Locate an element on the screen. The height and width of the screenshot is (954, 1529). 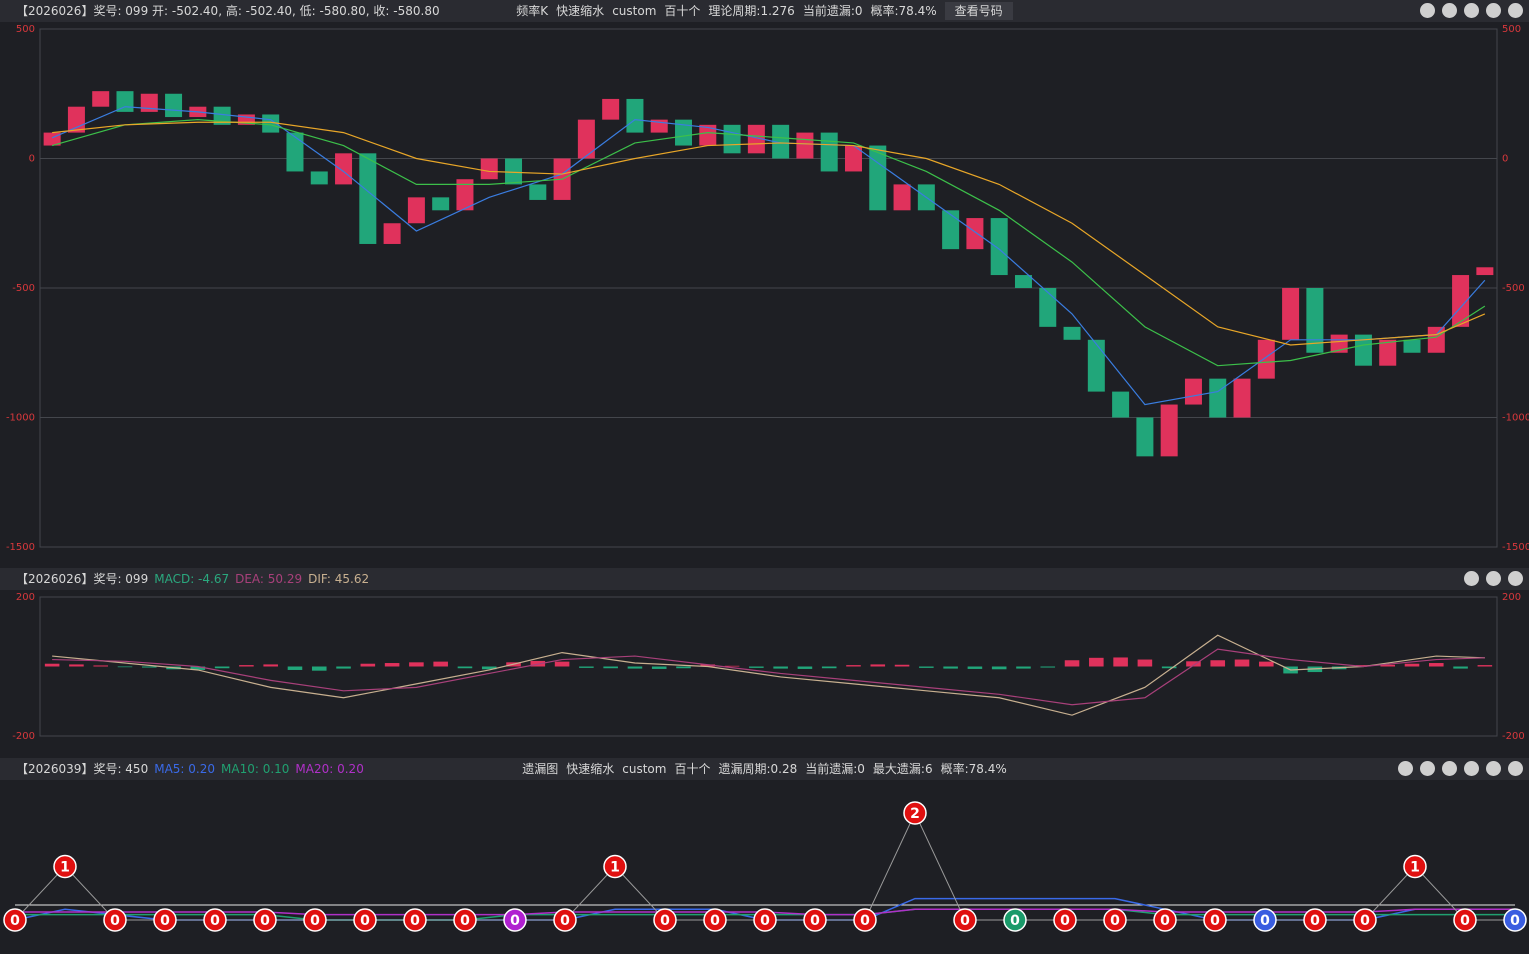
header-item: 当前遗漏:0 is located at coordinates (832, 11).